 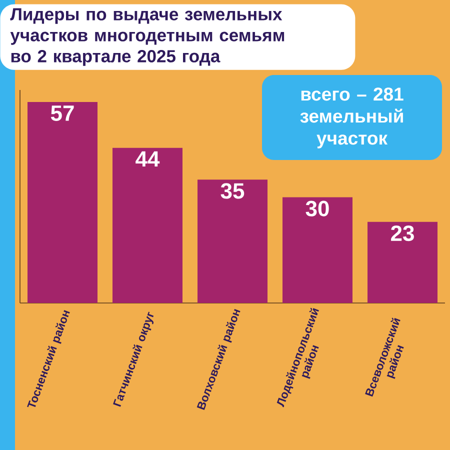 I want to click on data-label: 35, so click(x=232, y=191).